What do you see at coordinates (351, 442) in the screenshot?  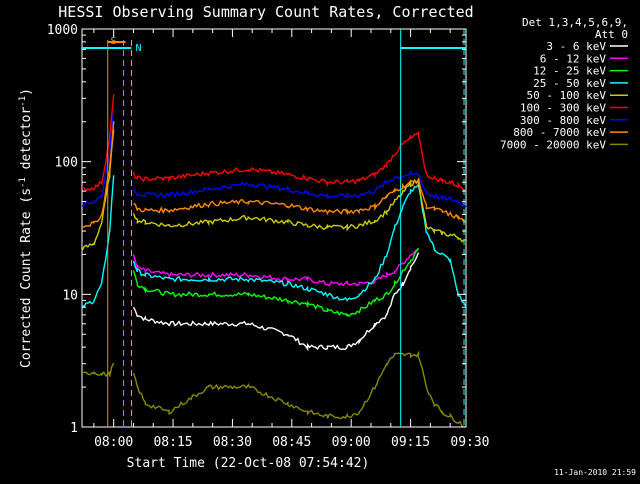 I see `x-tick-label-4: 09:00` at bounding box center [351, 442].